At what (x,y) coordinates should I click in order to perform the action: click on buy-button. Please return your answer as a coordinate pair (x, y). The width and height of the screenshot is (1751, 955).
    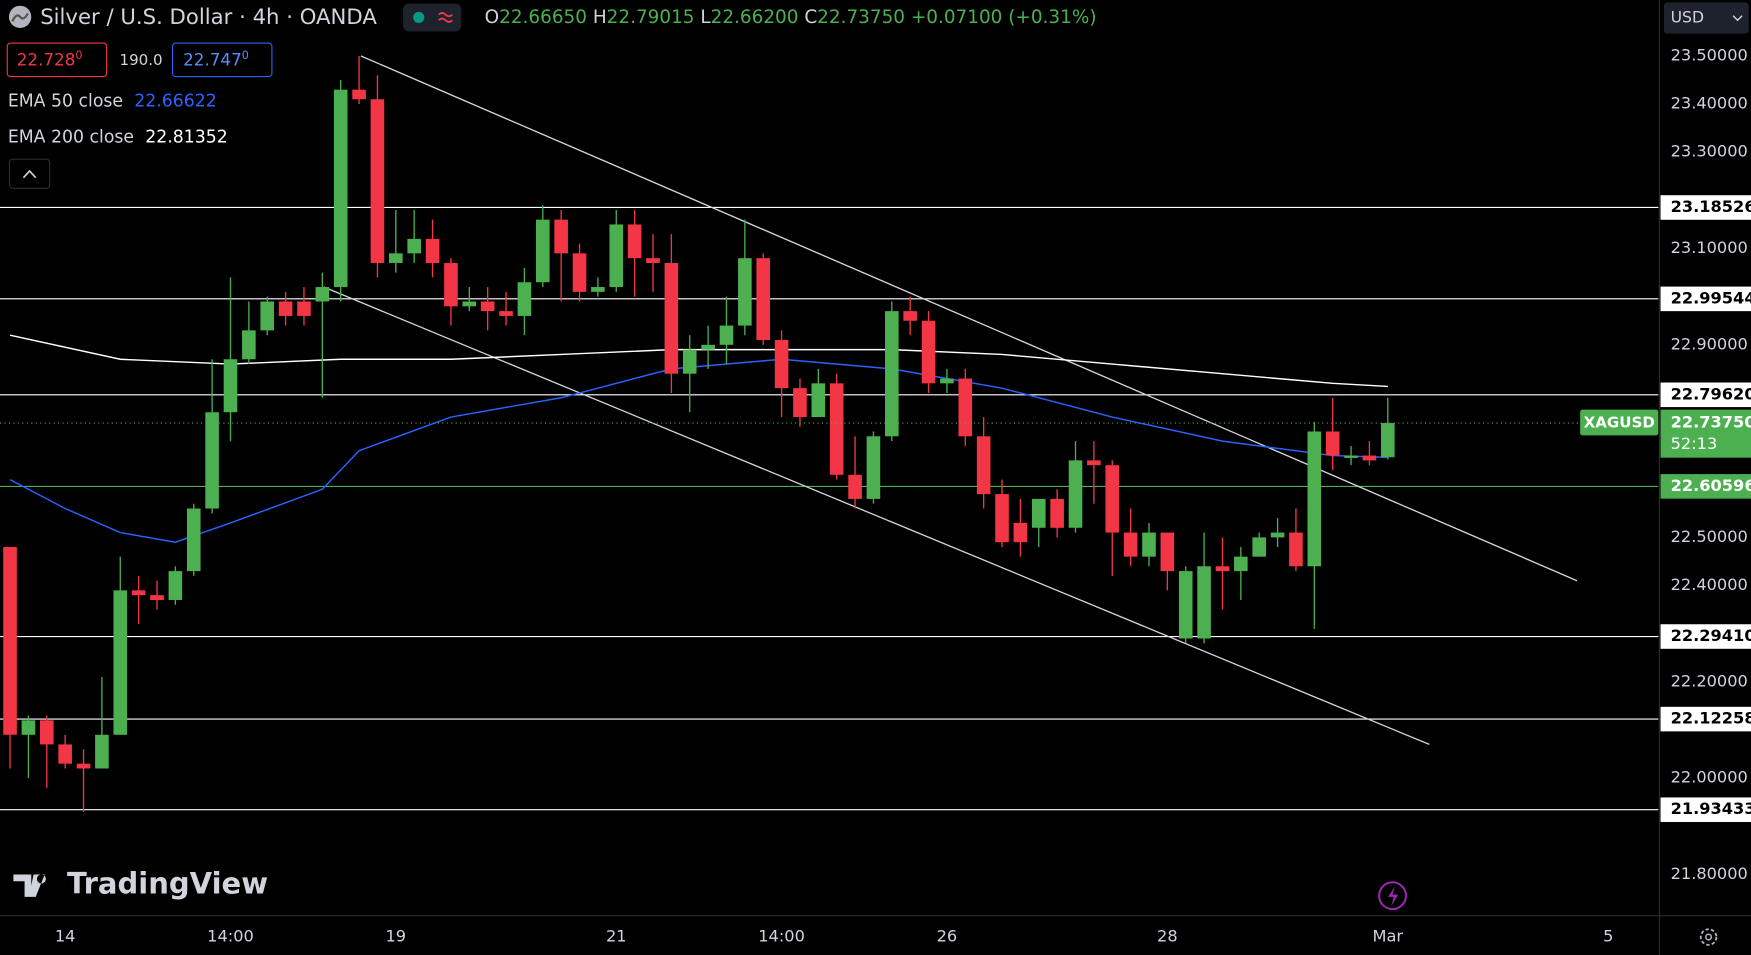
    Looking at the image, I should click on (222, 60).